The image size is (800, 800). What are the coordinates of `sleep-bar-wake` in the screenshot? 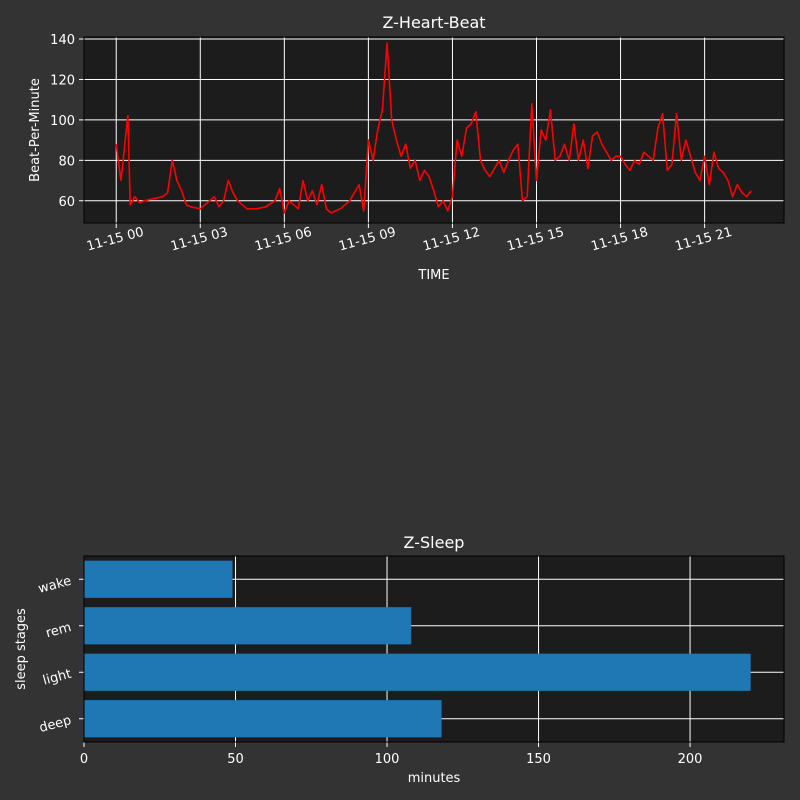 It's located at (158, 579).